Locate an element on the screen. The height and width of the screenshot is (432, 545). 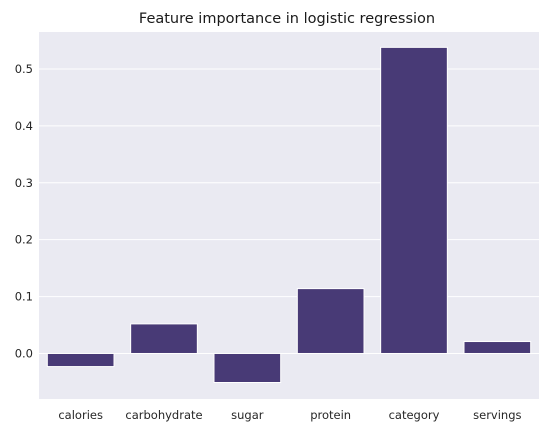
y-tick-label: 0.5 is located at coordinates (24, 69).